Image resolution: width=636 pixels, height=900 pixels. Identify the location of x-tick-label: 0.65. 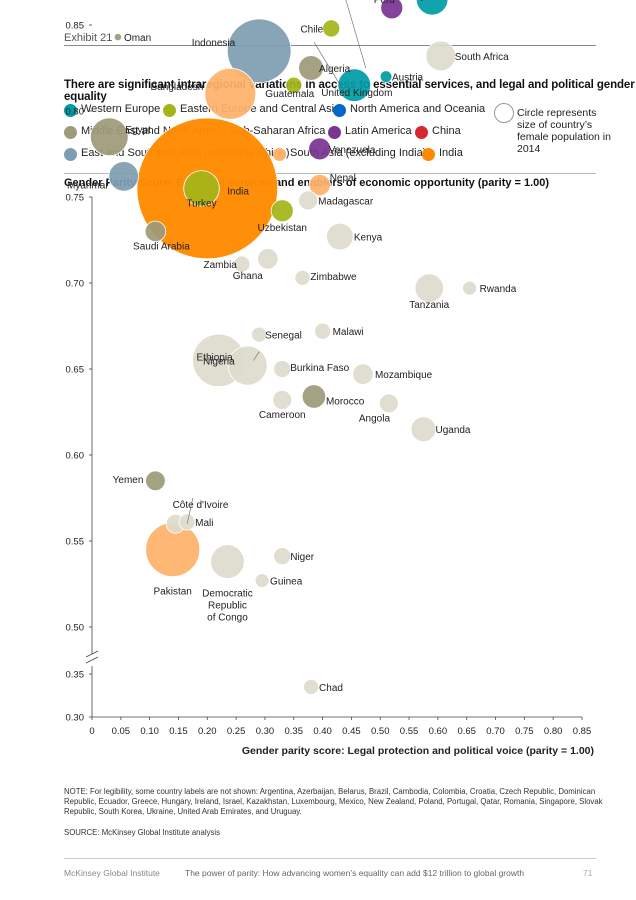
(466, 731).